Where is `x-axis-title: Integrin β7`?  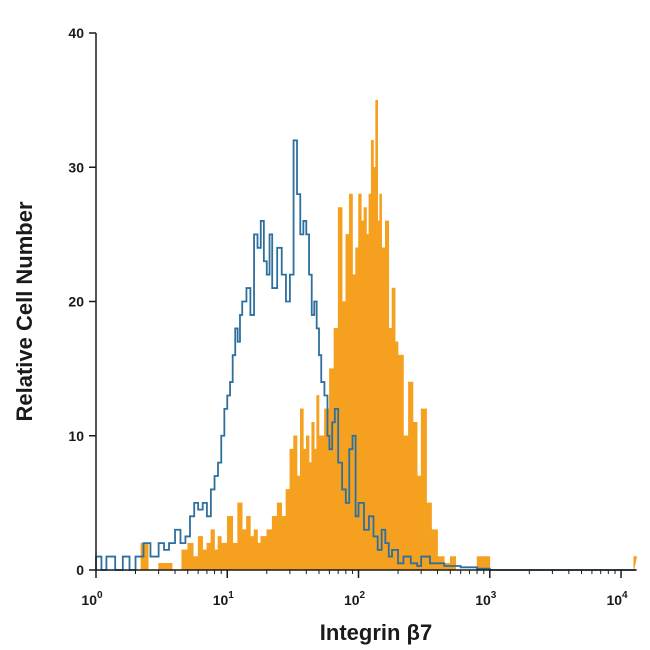 x-axis-title: Integrin β7 is located at coordinates (376, 632).